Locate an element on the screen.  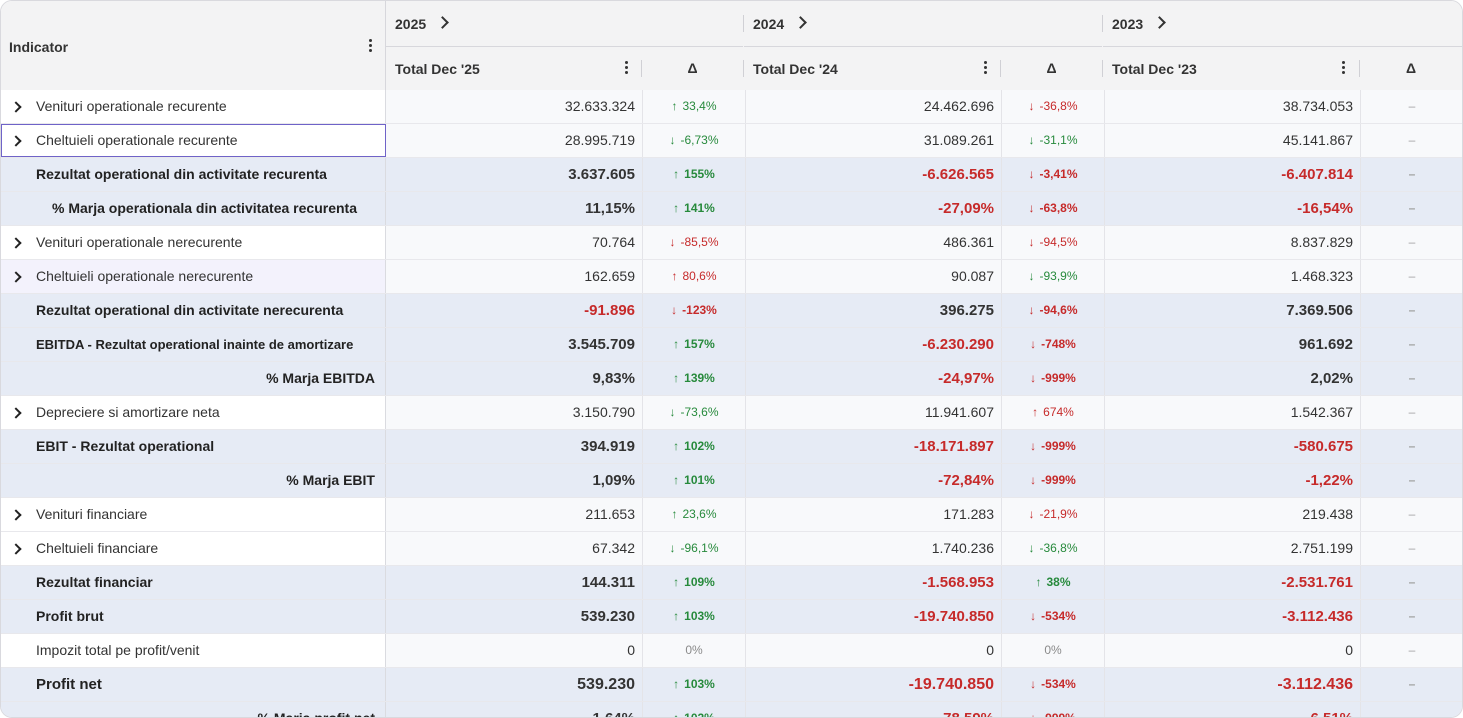
delta-cell: ↓ -31,1% is located at coordinates (1053, 140).